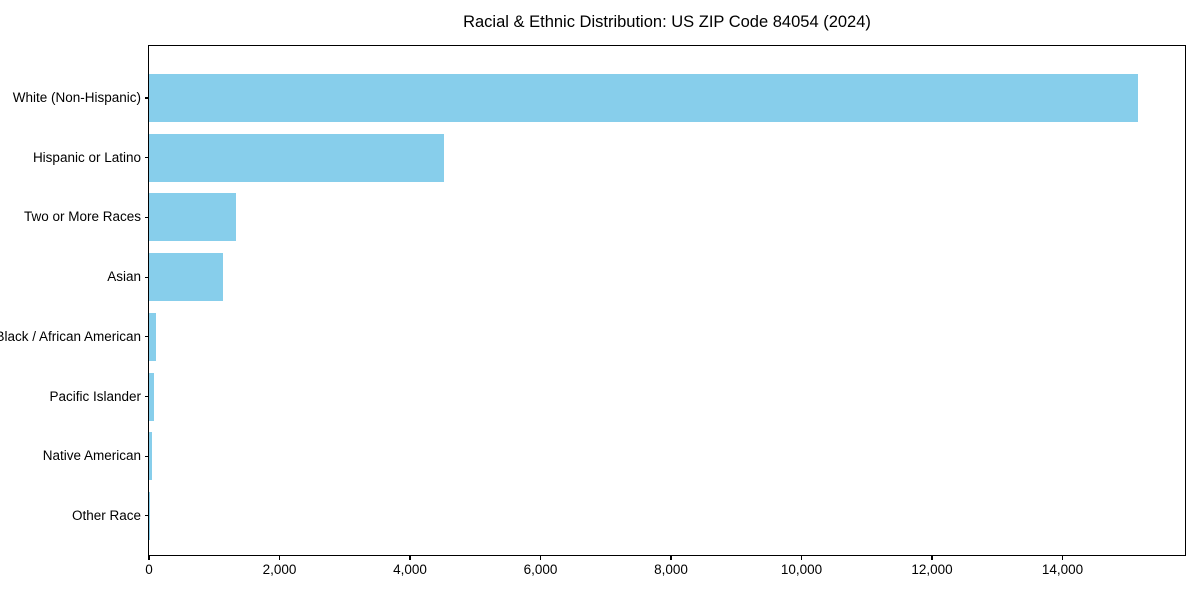 The image size is (1200, 600). I want to click on y-tick-label: Pacific Islander, so click(95, 396).